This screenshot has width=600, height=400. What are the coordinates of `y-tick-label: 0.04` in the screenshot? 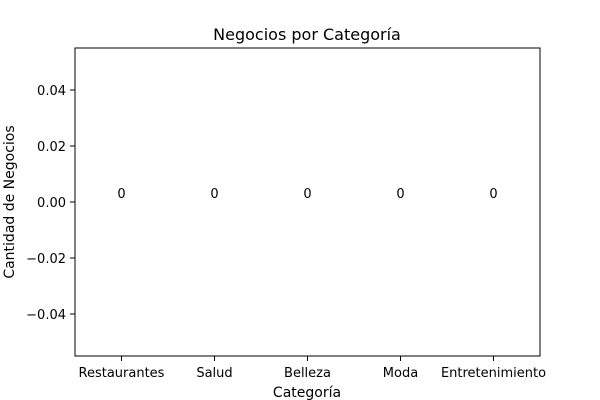 It's located at (51, 91).